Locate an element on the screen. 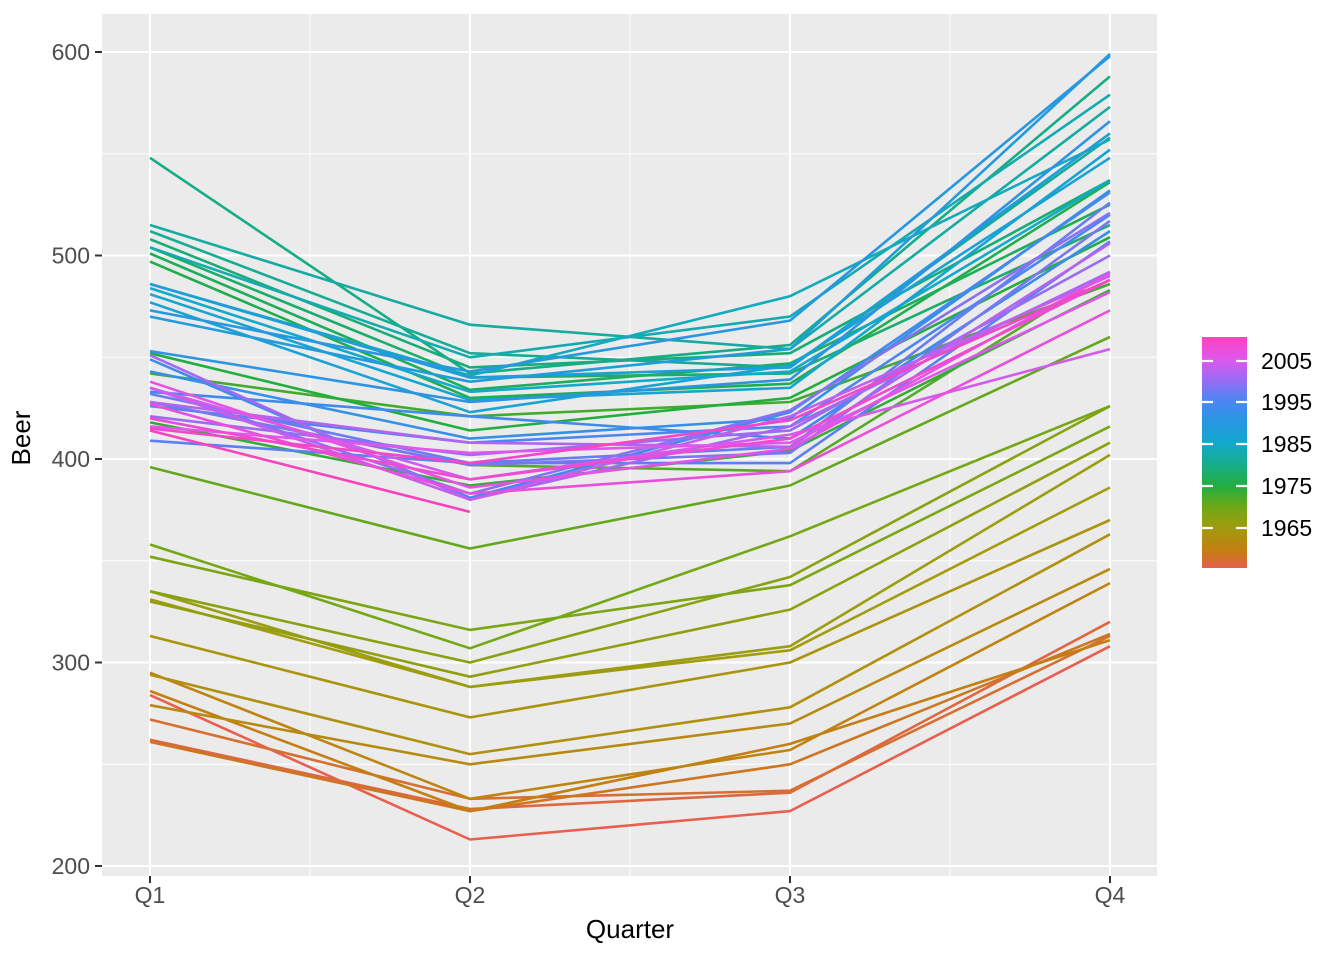 The height and width of the screenshot is (960, 1344). series-line-1964 is located at coordinates (630, 618).